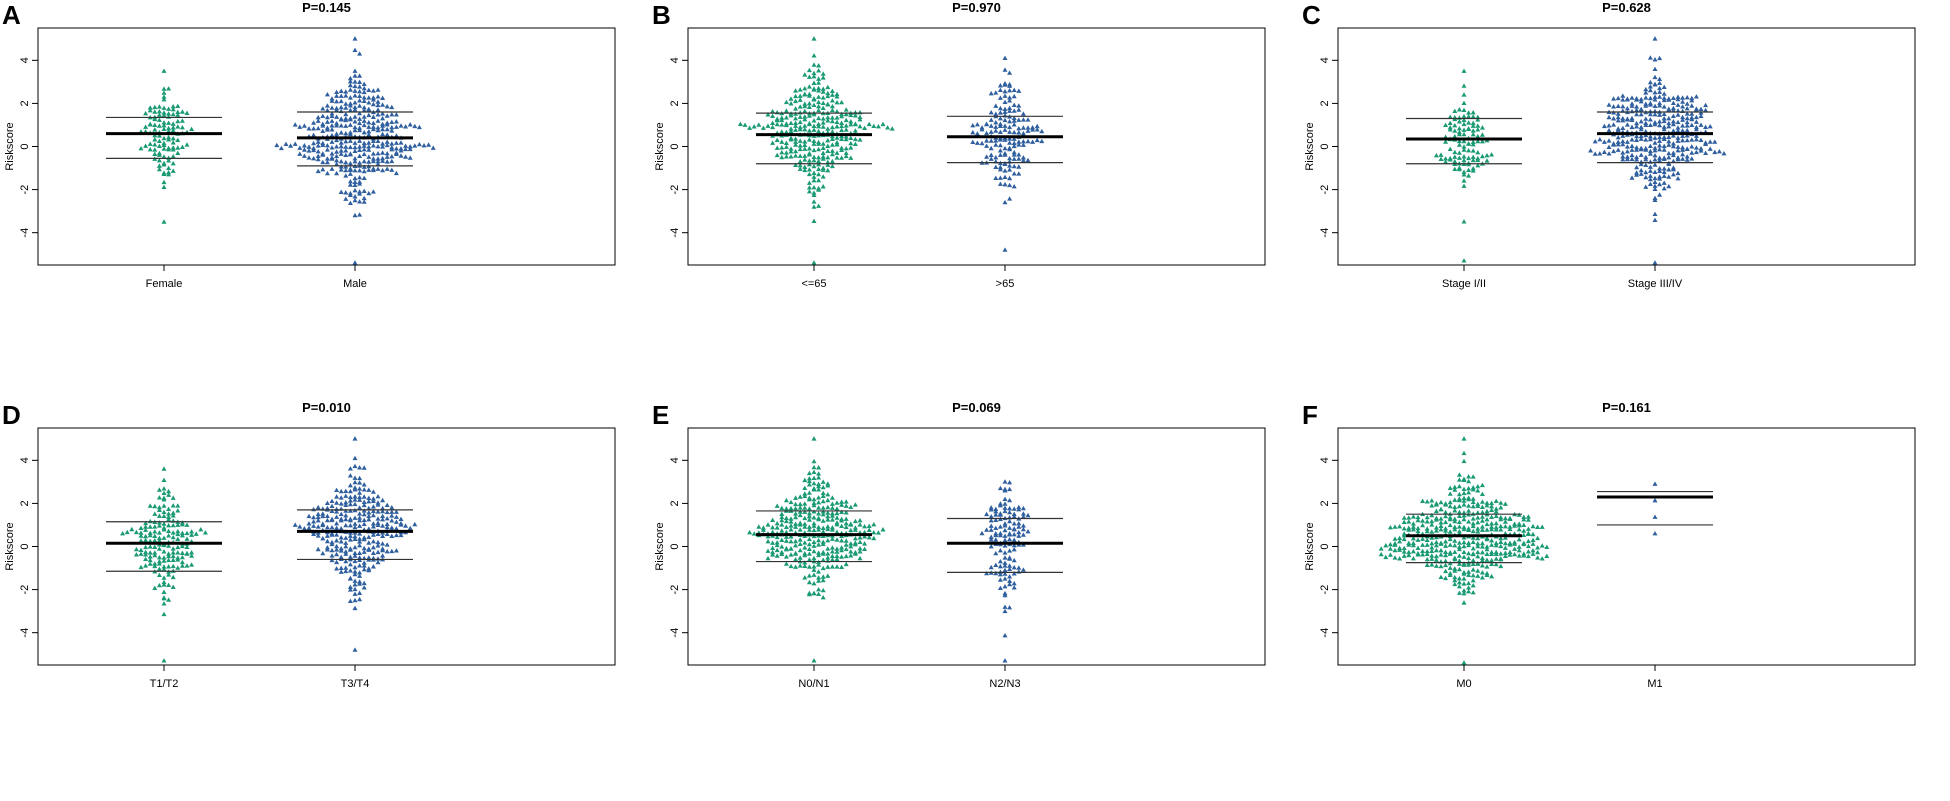 Image resolution: width=1950 pixels, height=801 pixels. Describe the element at coordinates (675, 633) in the screenshot. I see `y-tick-label: -4` at that location.